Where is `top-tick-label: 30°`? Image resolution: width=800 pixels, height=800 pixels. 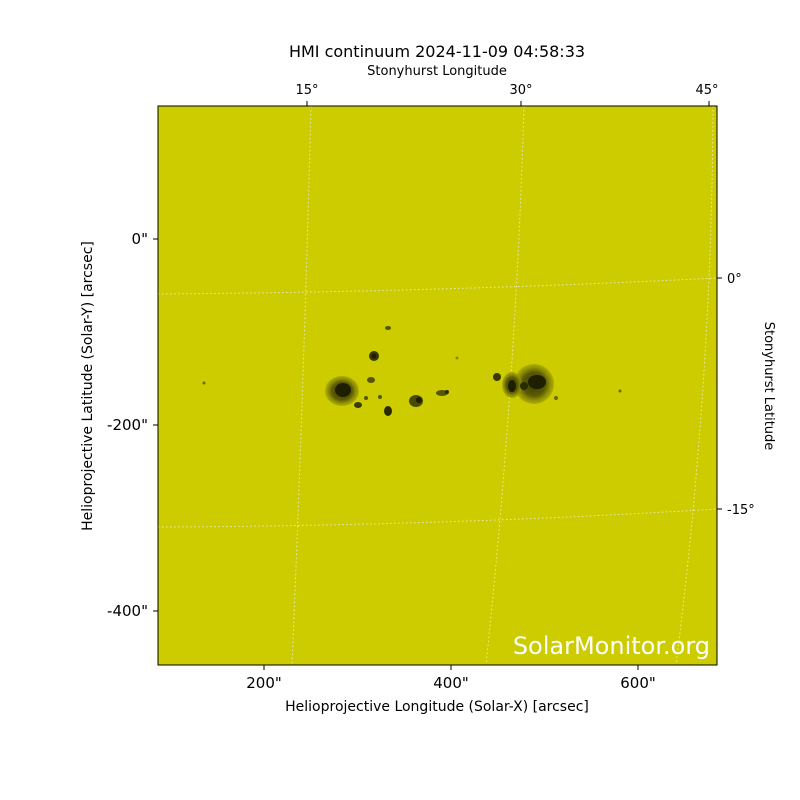 top-tick-label: 30° is located at coordinates (520, 90).